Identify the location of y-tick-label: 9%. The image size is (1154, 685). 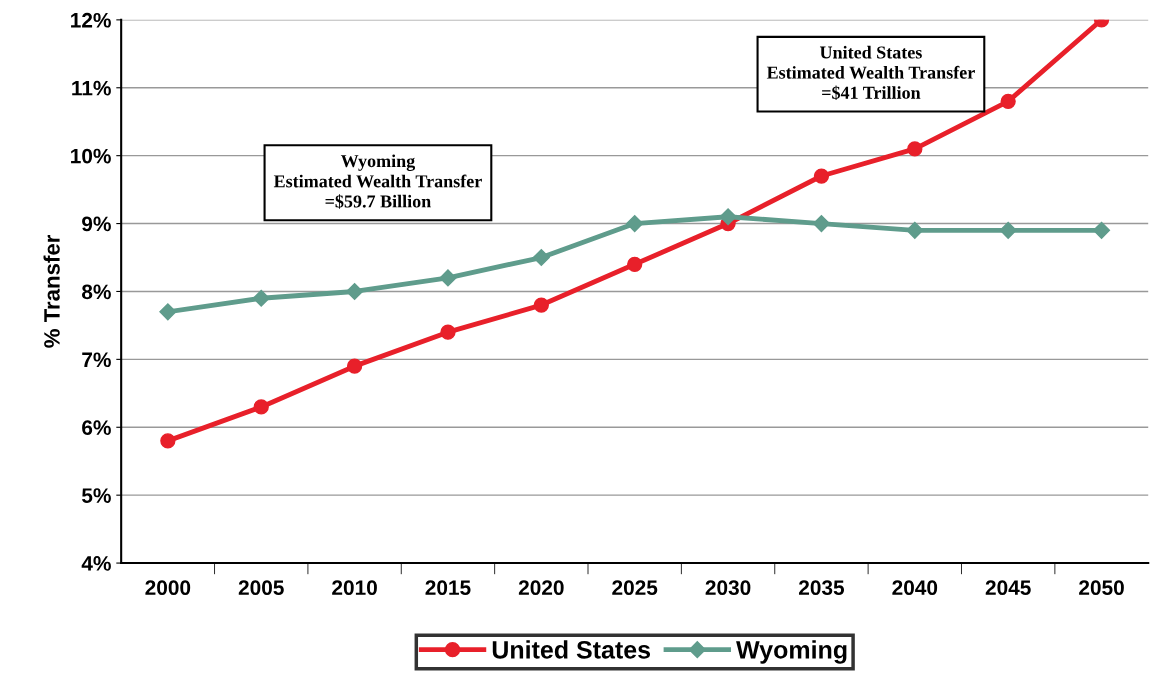
(96, 224).